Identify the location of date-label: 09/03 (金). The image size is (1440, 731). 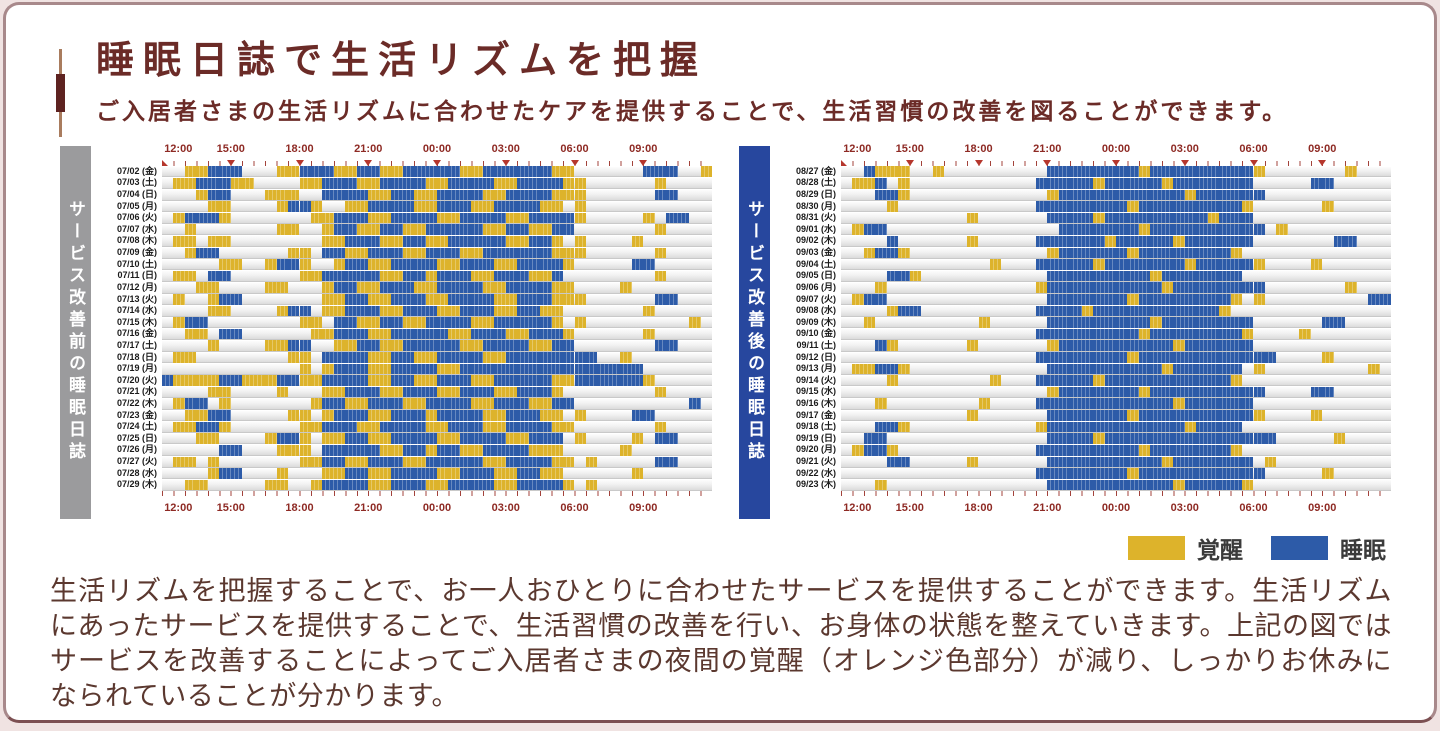
(815, 252).